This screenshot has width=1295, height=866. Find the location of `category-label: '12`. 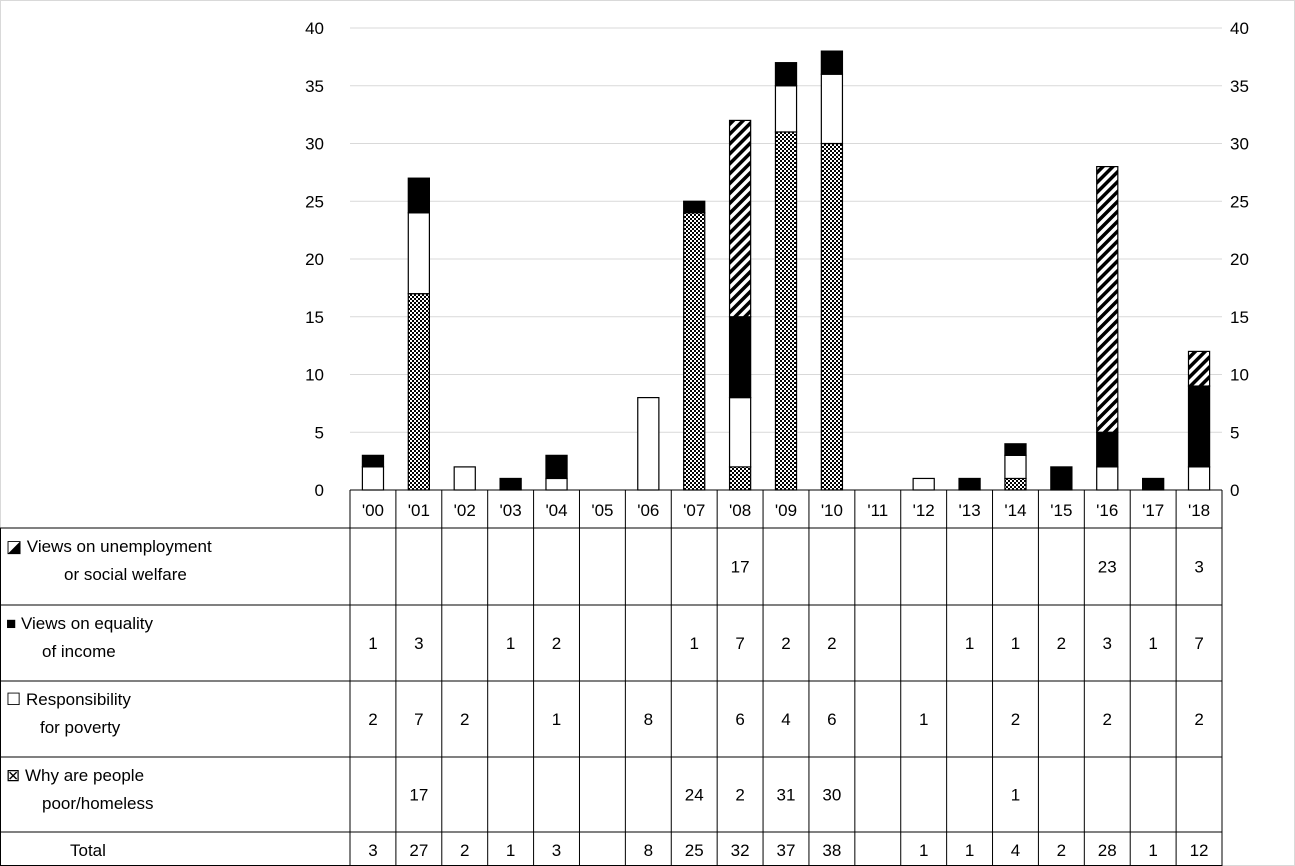

category-label: '12 is located at coordinates (924, 510).